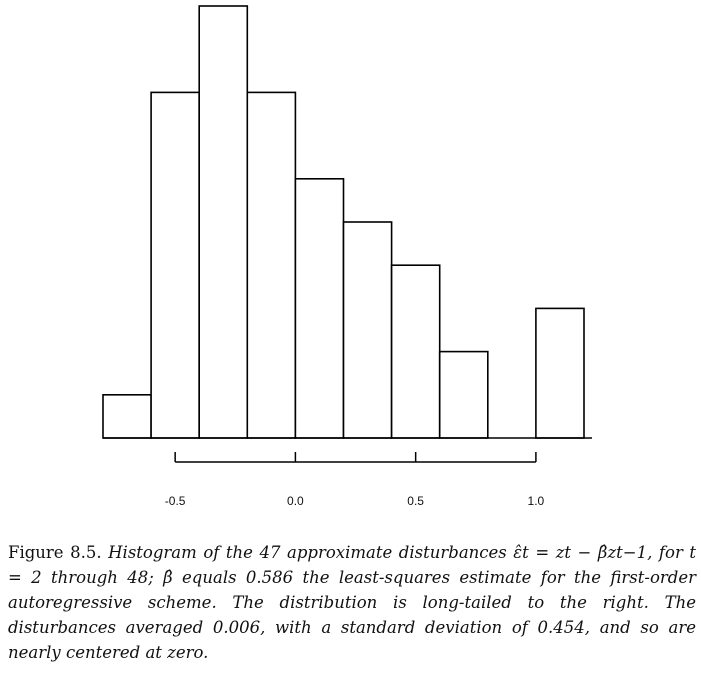 This screenshot has height=673, width=701. Describe the element at coordinates (415, 501) in the screenshot. I see `x-tick-label: 0.5` at that location.